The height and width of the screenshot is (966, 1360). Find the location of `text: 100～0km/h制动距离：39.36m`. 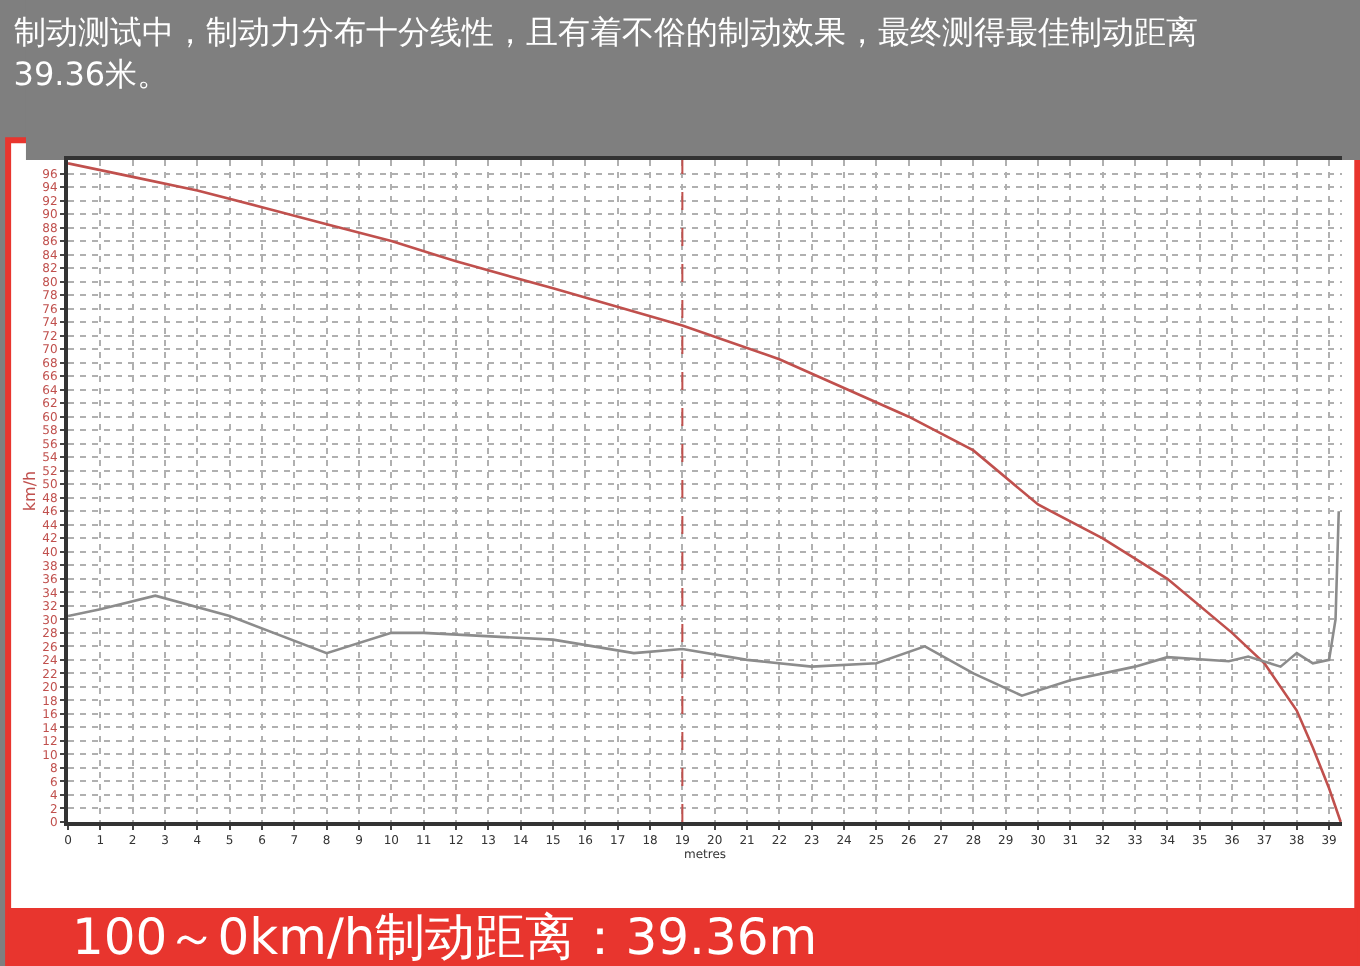

text: 100～0km/h制动距离：39.36m is located at coordinates (445, 937).